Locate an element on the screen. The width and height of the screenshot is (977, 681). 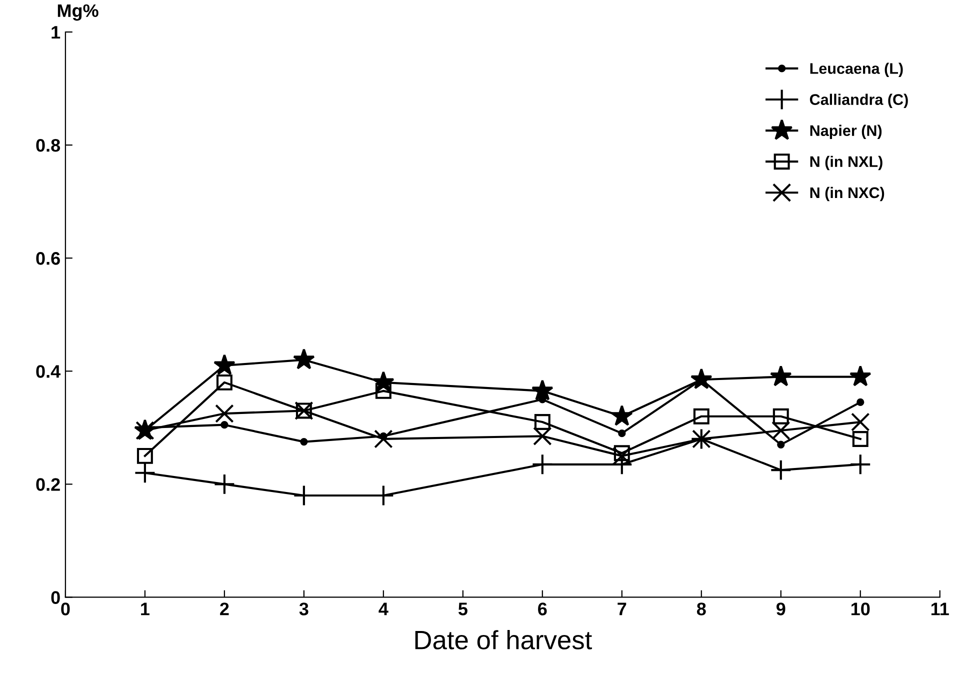
y-tick-label: 0.2 is located at coordinates (48, 484).